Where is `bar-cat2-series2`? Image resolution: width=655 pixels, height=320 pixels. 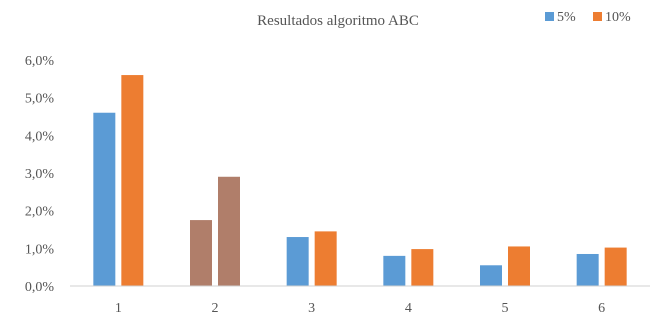 bar-cat2-series2 is located at coordinates (229, 231).